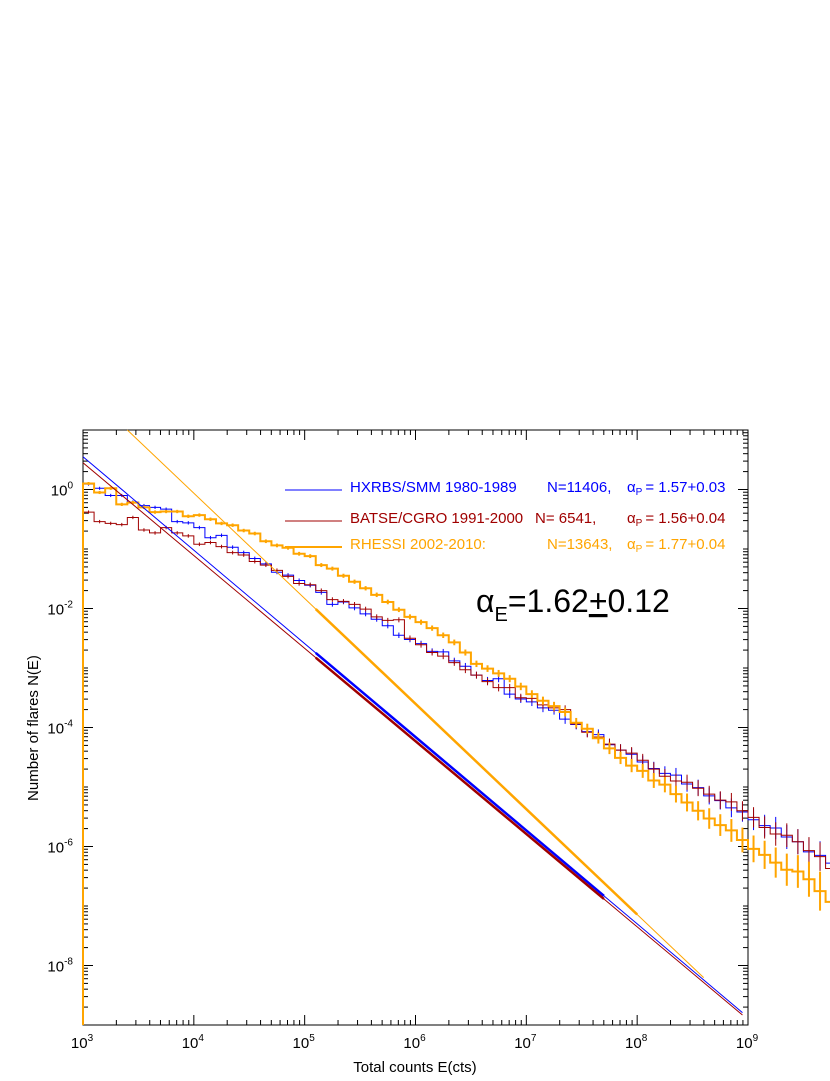 This screenshot has width=830, height=1081. Describe the element at coordinates (685, 487) in the screenshot. I see `legend-alpha-value: = 1.57+0.03` at that location.